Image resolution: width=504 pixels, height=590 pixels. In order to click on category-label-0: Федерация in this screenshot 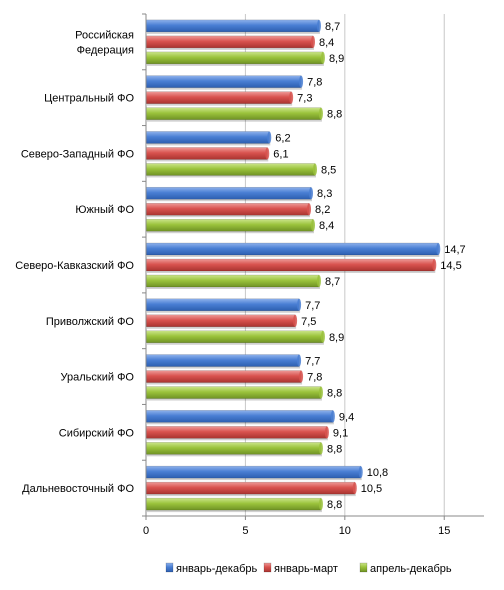, I will do `click(105, 50)`.